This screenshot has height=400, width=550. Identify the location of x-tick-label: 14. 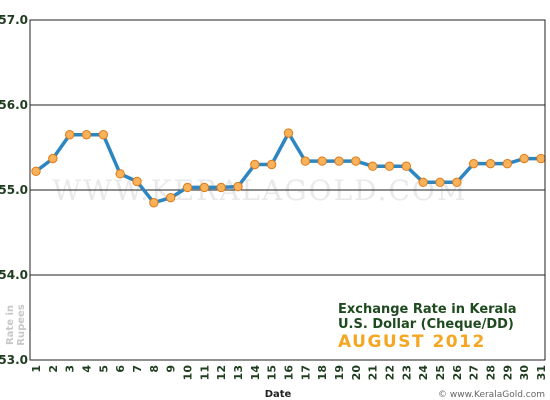
(255, 373).